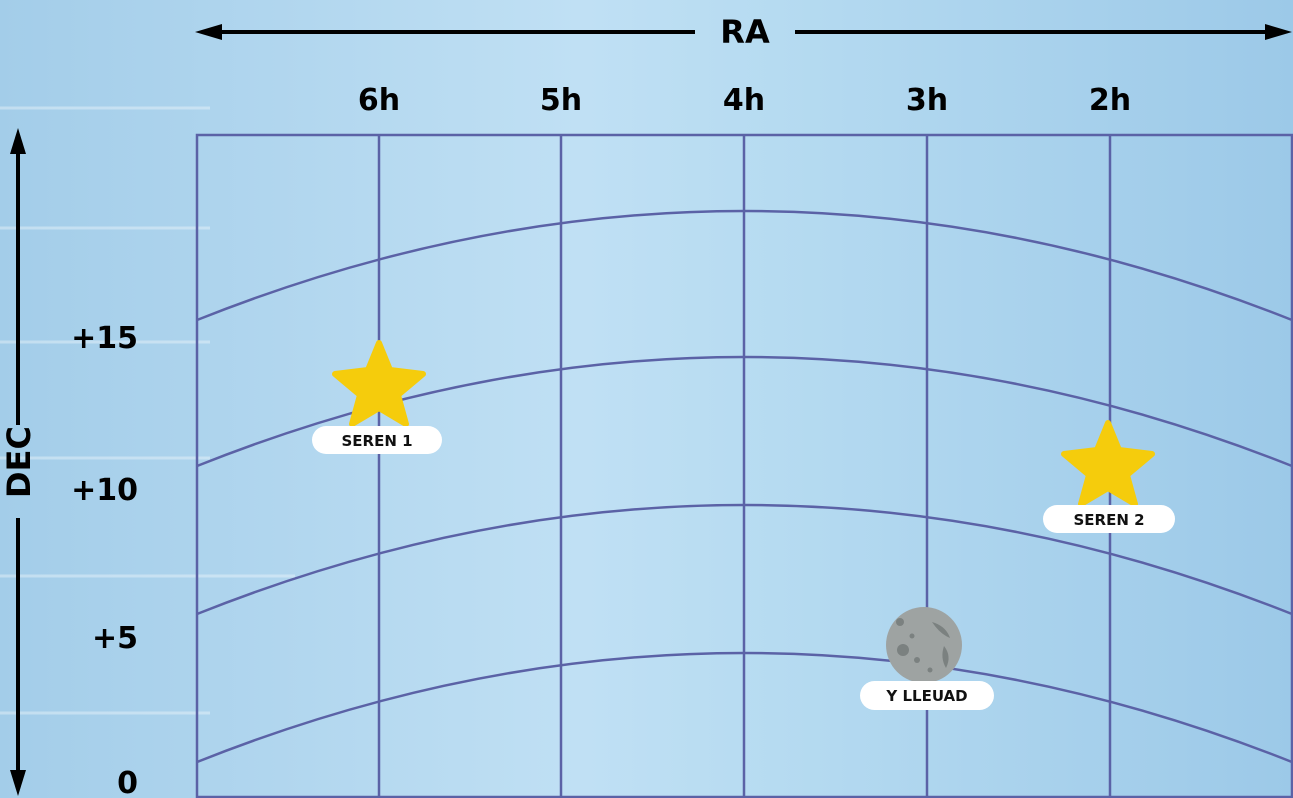  I want to click on dec-tick-label: +10, so click(104, 490).